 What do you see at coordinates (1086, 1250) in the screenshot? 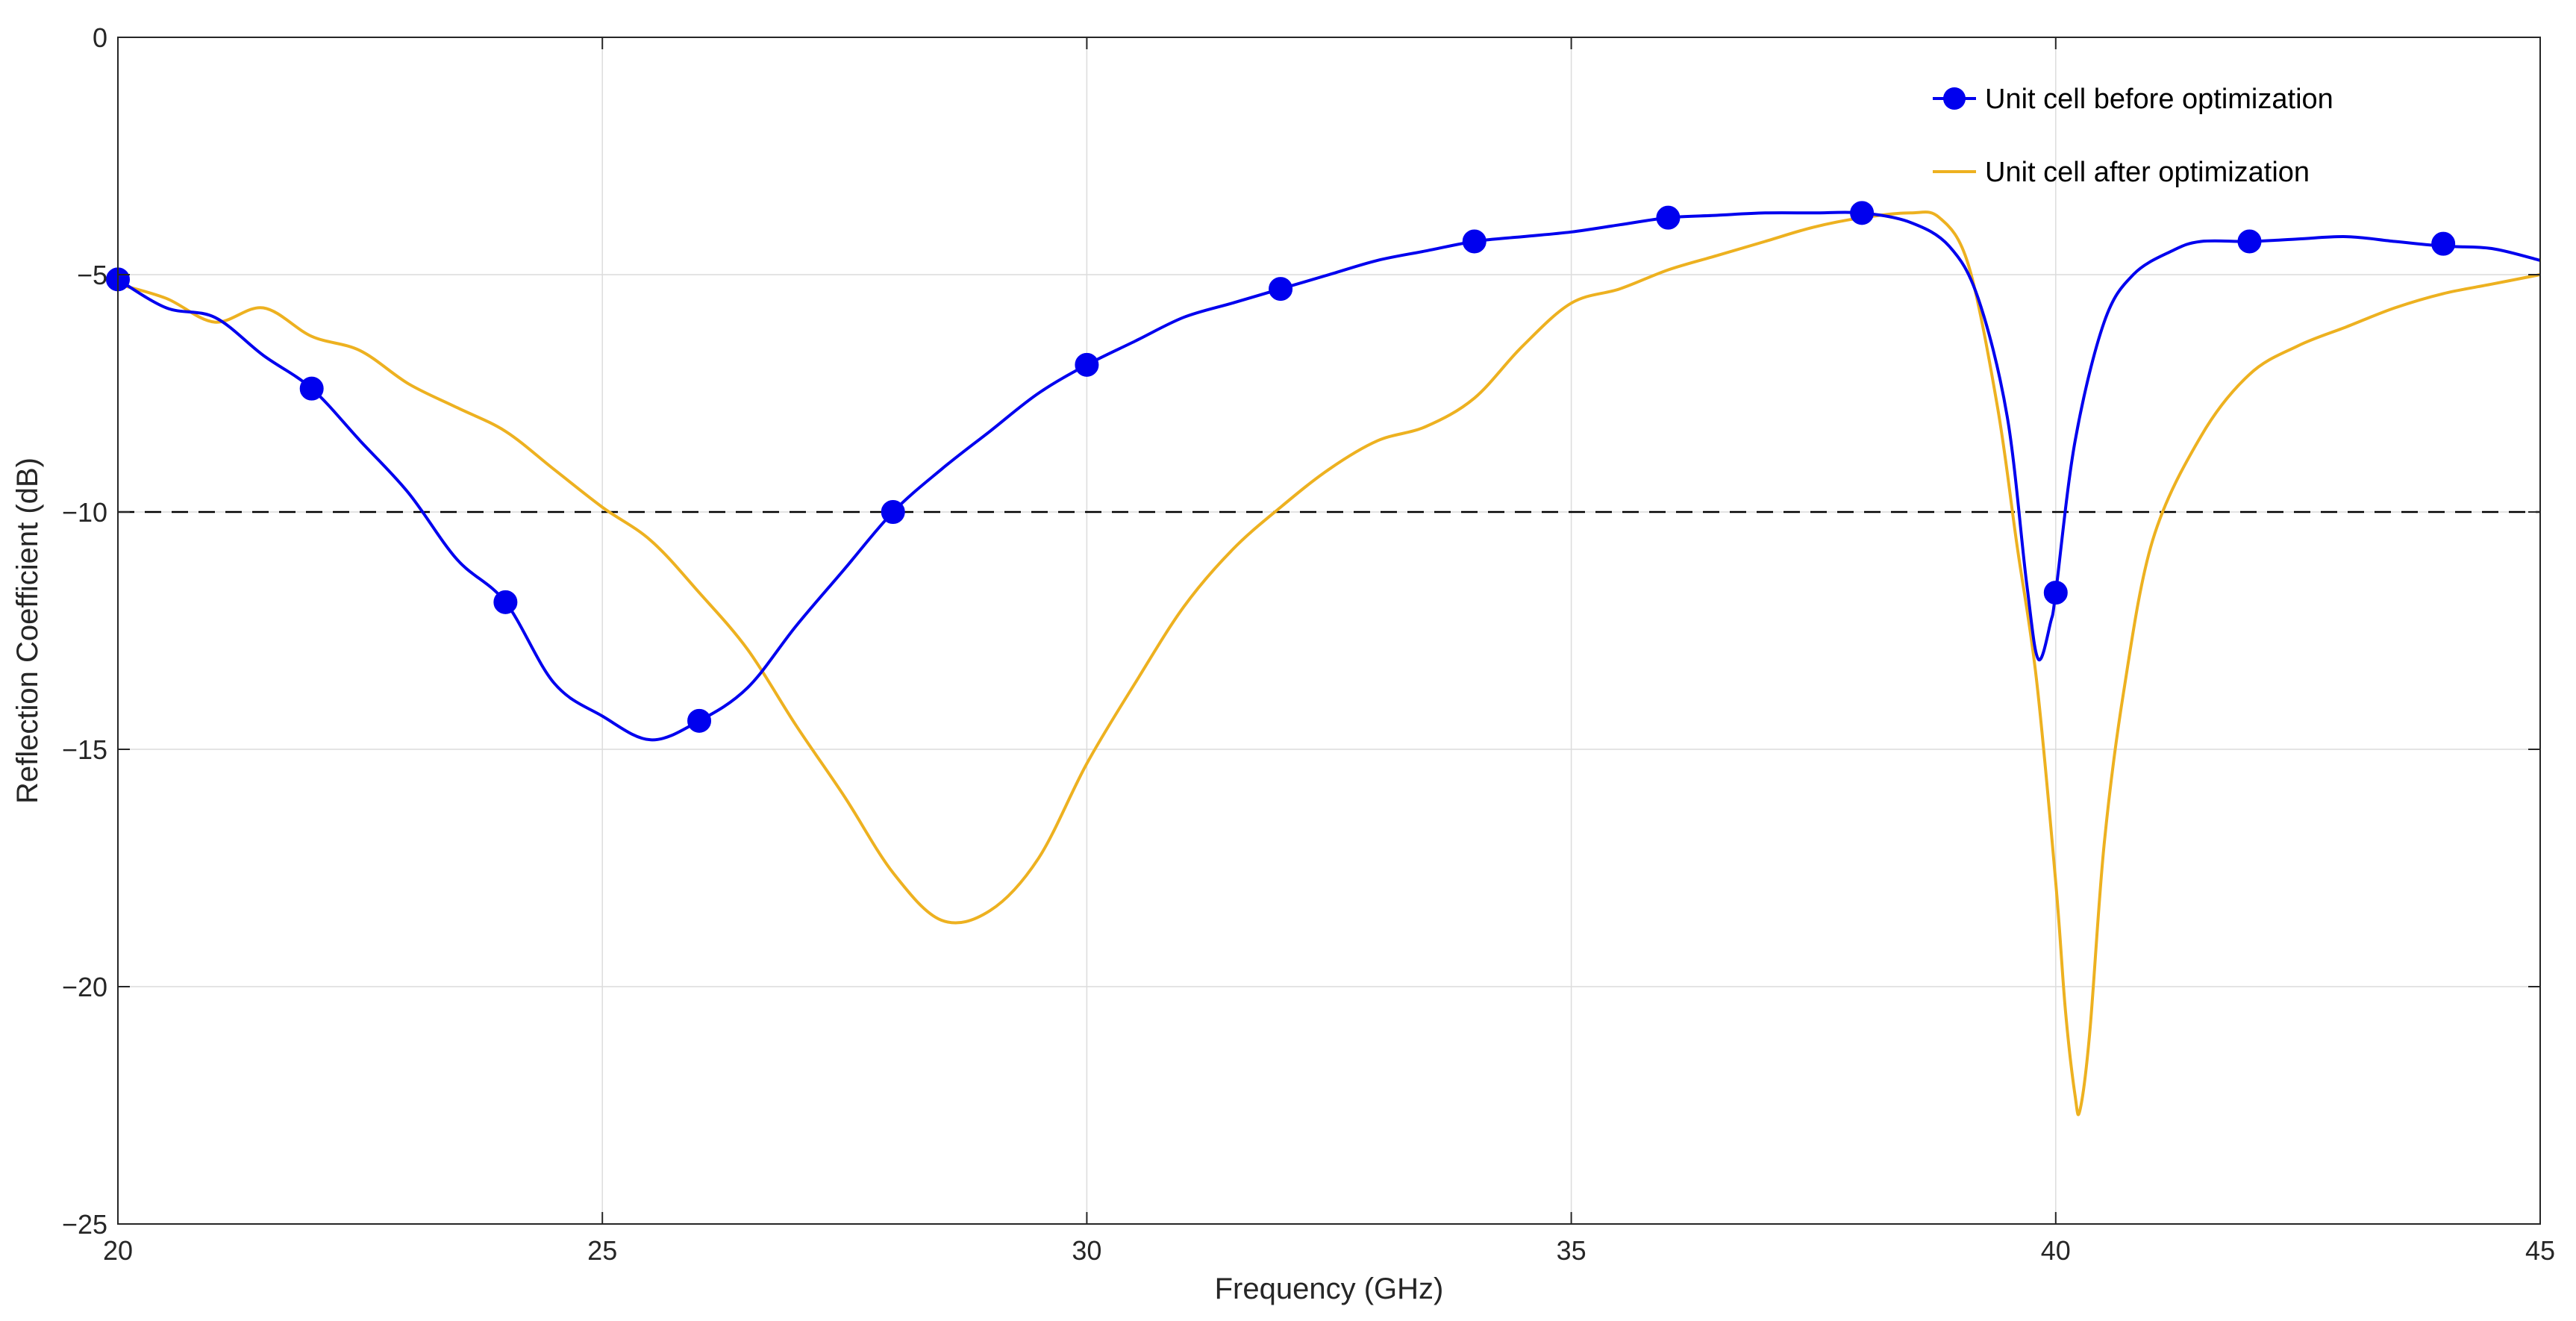
I see `x-tick-label: 30` at bounding box center [1086, 1250].